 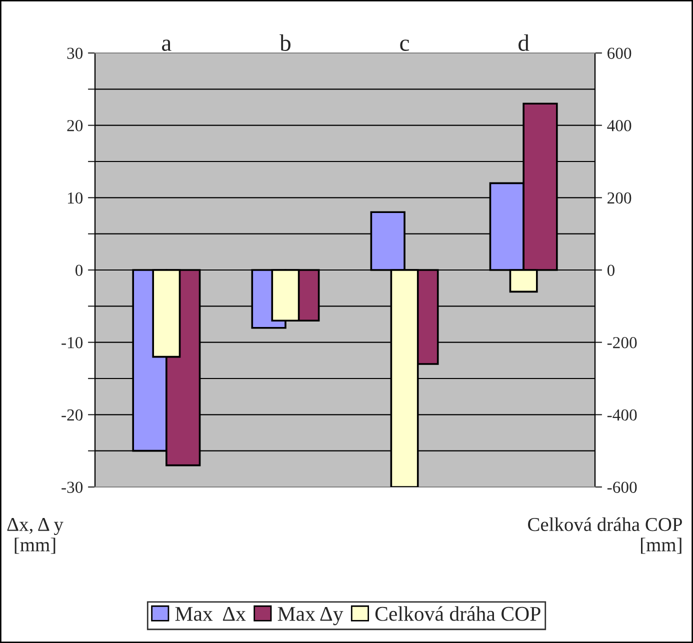 What do you see at coordinates (167, 45) in the screenshot?
I see `x-tick-label: a` at bounding box center [167, 45].